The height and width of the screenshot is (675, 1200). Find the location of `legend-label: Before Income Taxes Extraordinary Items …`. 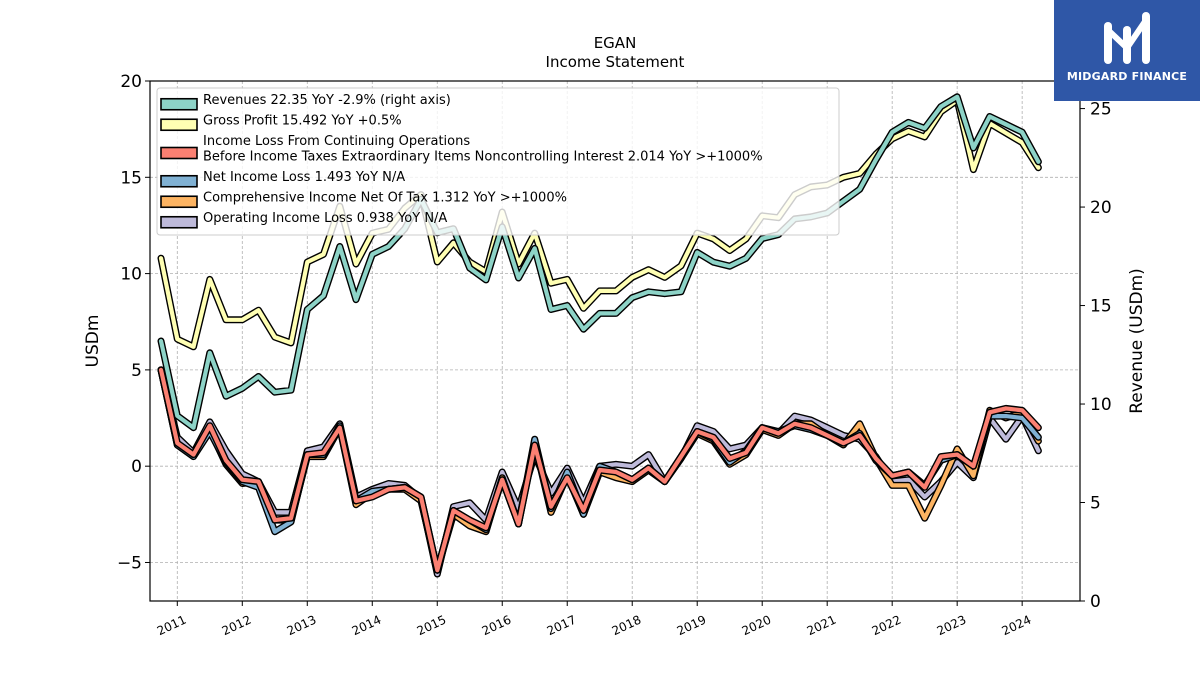

legend-label: Before Income Taxes Extraordinary Items … is located at coordinates (483, 157).